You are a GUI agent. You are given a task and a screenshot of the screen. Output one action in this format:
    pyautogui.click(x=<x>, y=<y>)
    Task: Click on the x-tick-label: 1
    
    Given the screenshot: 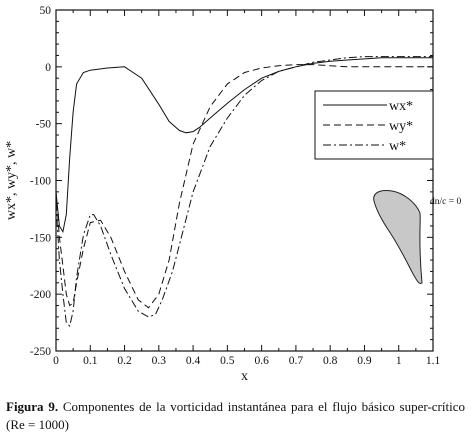 What is the action you would take?
    pyautogui.click(x=399, y=361)
    